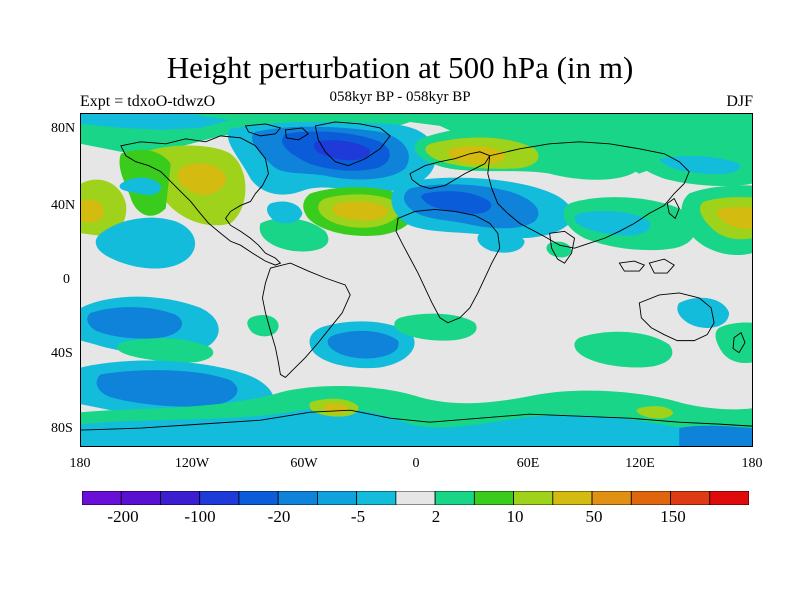  I want to click on contour-green-south-pacific-top, so click(165, 350).